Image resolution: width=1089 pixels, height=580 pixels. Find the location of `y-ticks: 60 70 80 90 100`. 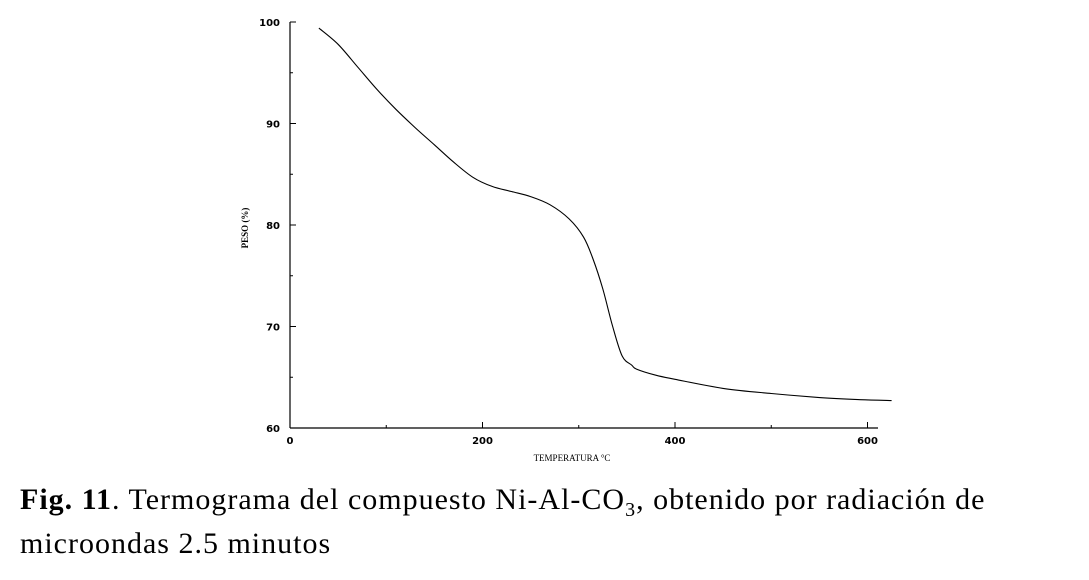

y-ticks: 60 70 80 90 100 is located at coordinates (277, 226).